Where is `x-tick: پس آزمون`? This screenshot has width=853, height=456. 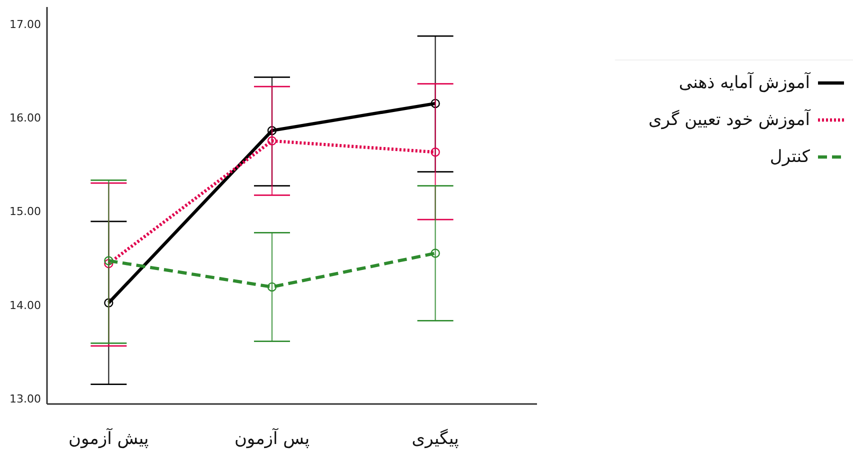
x-tick: پس آزمون is located at coordinates (272, 439).